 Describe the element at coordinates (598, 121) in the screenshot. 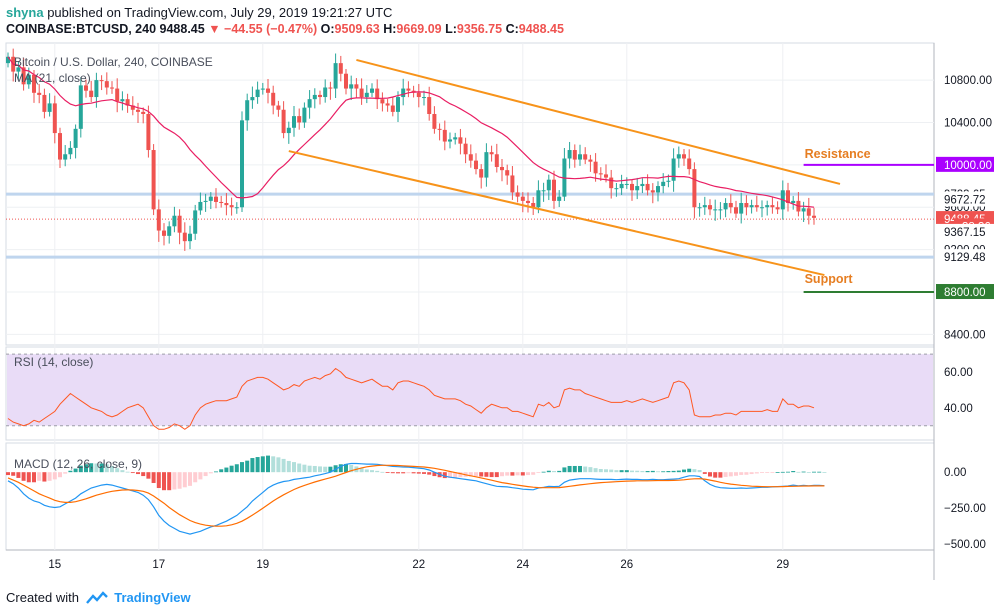

I see `channel-line` at that location.